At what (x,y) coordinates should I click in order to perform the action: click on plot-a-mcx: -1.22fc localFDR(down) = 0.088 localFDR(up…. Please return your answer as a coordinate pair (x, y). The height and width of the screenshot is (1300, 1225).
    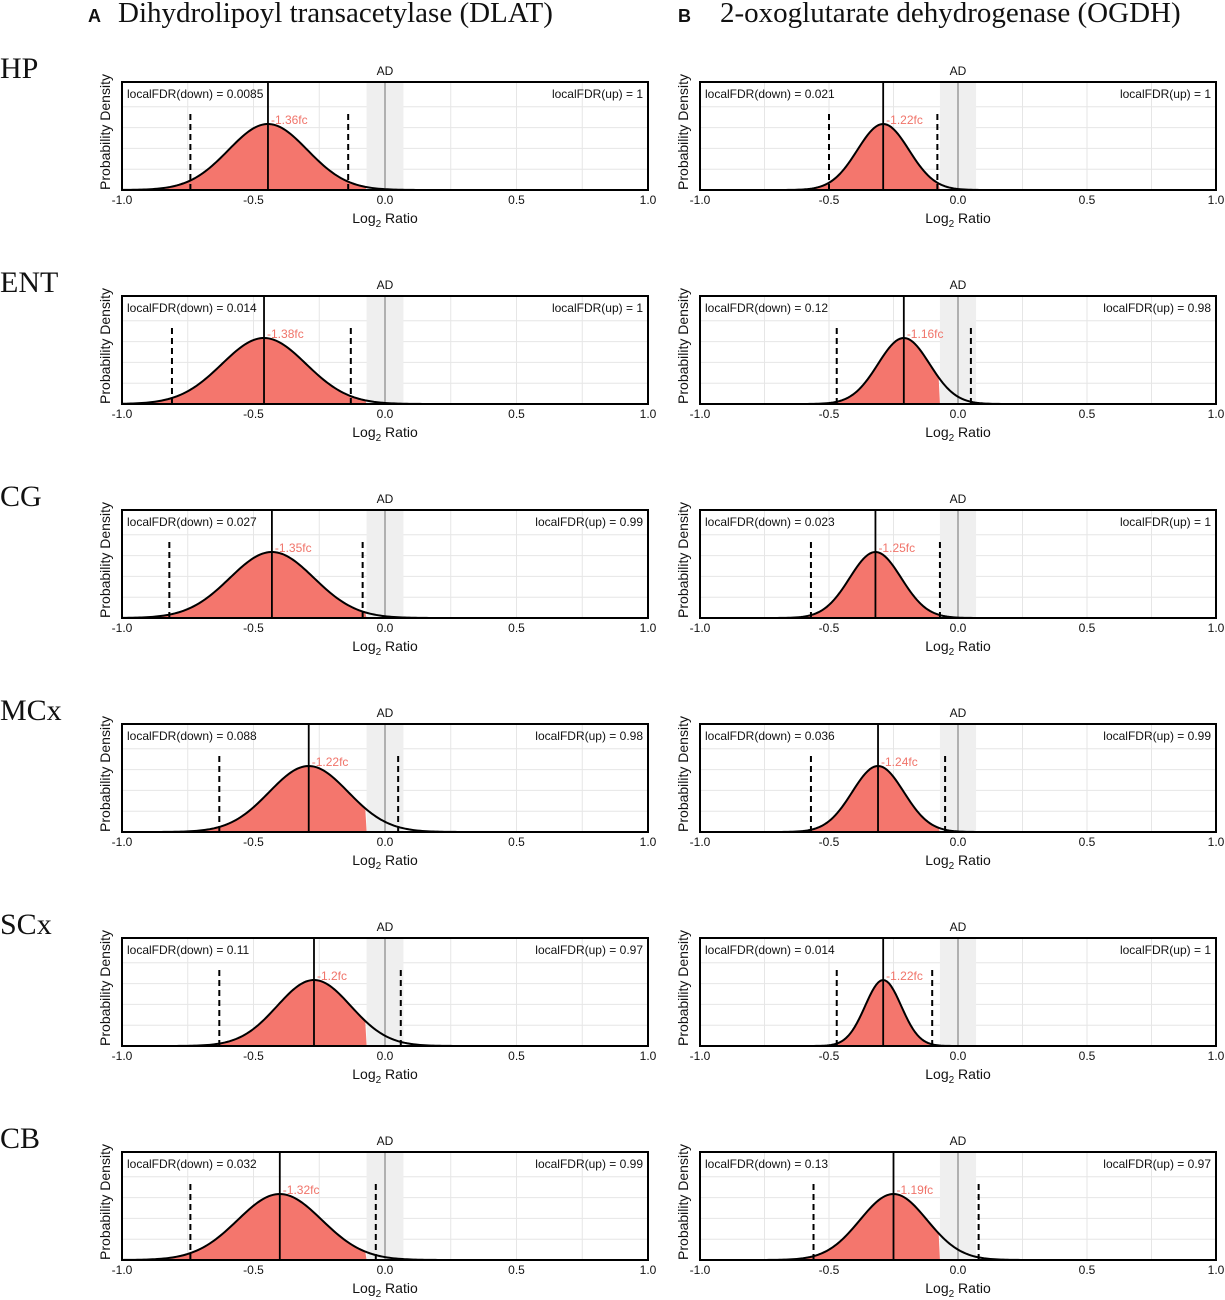
    Looking at the image, I should click on (377, 789).